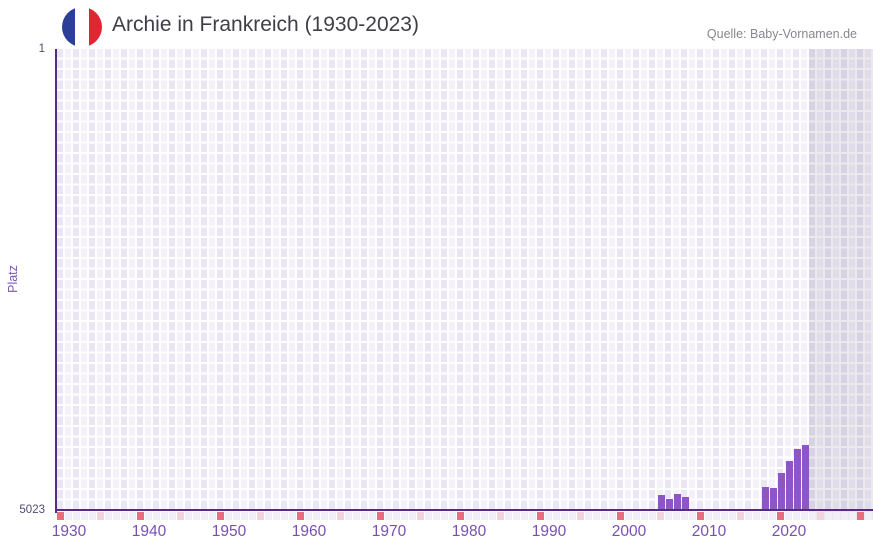 This screenshot has width=873, height=552. Describe the element at coordinates (685, 503) in the screenshot. I see `rank-bar-2007` at that location.